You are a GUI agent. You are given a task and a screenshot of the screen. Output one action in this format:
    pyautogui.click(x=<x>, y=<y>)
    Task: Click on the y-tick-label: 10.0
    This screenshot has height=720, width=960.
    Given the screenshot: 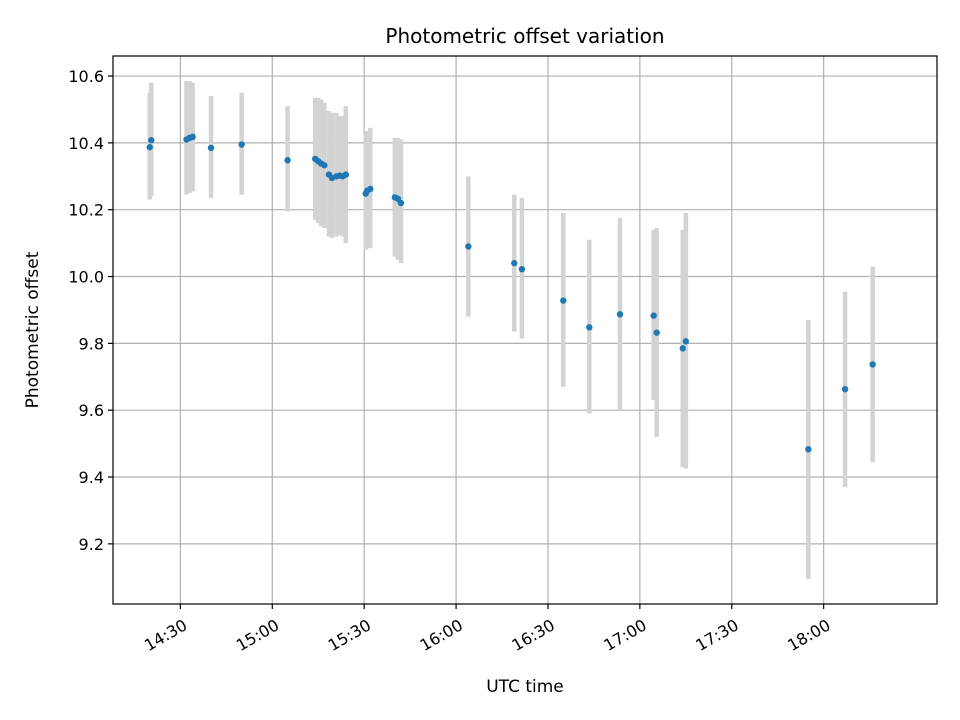 What is the action you would take?
    pyautogui.click(x=86, y=277)
    